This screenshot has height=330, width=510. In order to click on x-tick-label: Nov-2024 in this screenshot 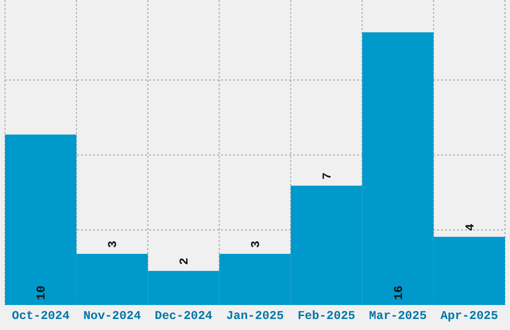, I will do `click(112, 316)`.